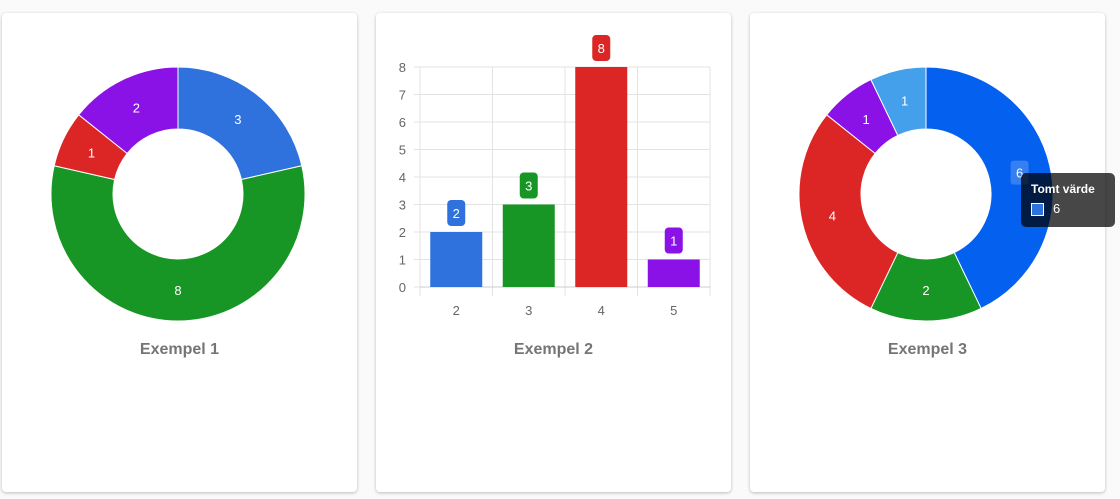 This screenshot has height=499, width=1120. I want to click on chart-title: Exempel 1, so click(179, 349).